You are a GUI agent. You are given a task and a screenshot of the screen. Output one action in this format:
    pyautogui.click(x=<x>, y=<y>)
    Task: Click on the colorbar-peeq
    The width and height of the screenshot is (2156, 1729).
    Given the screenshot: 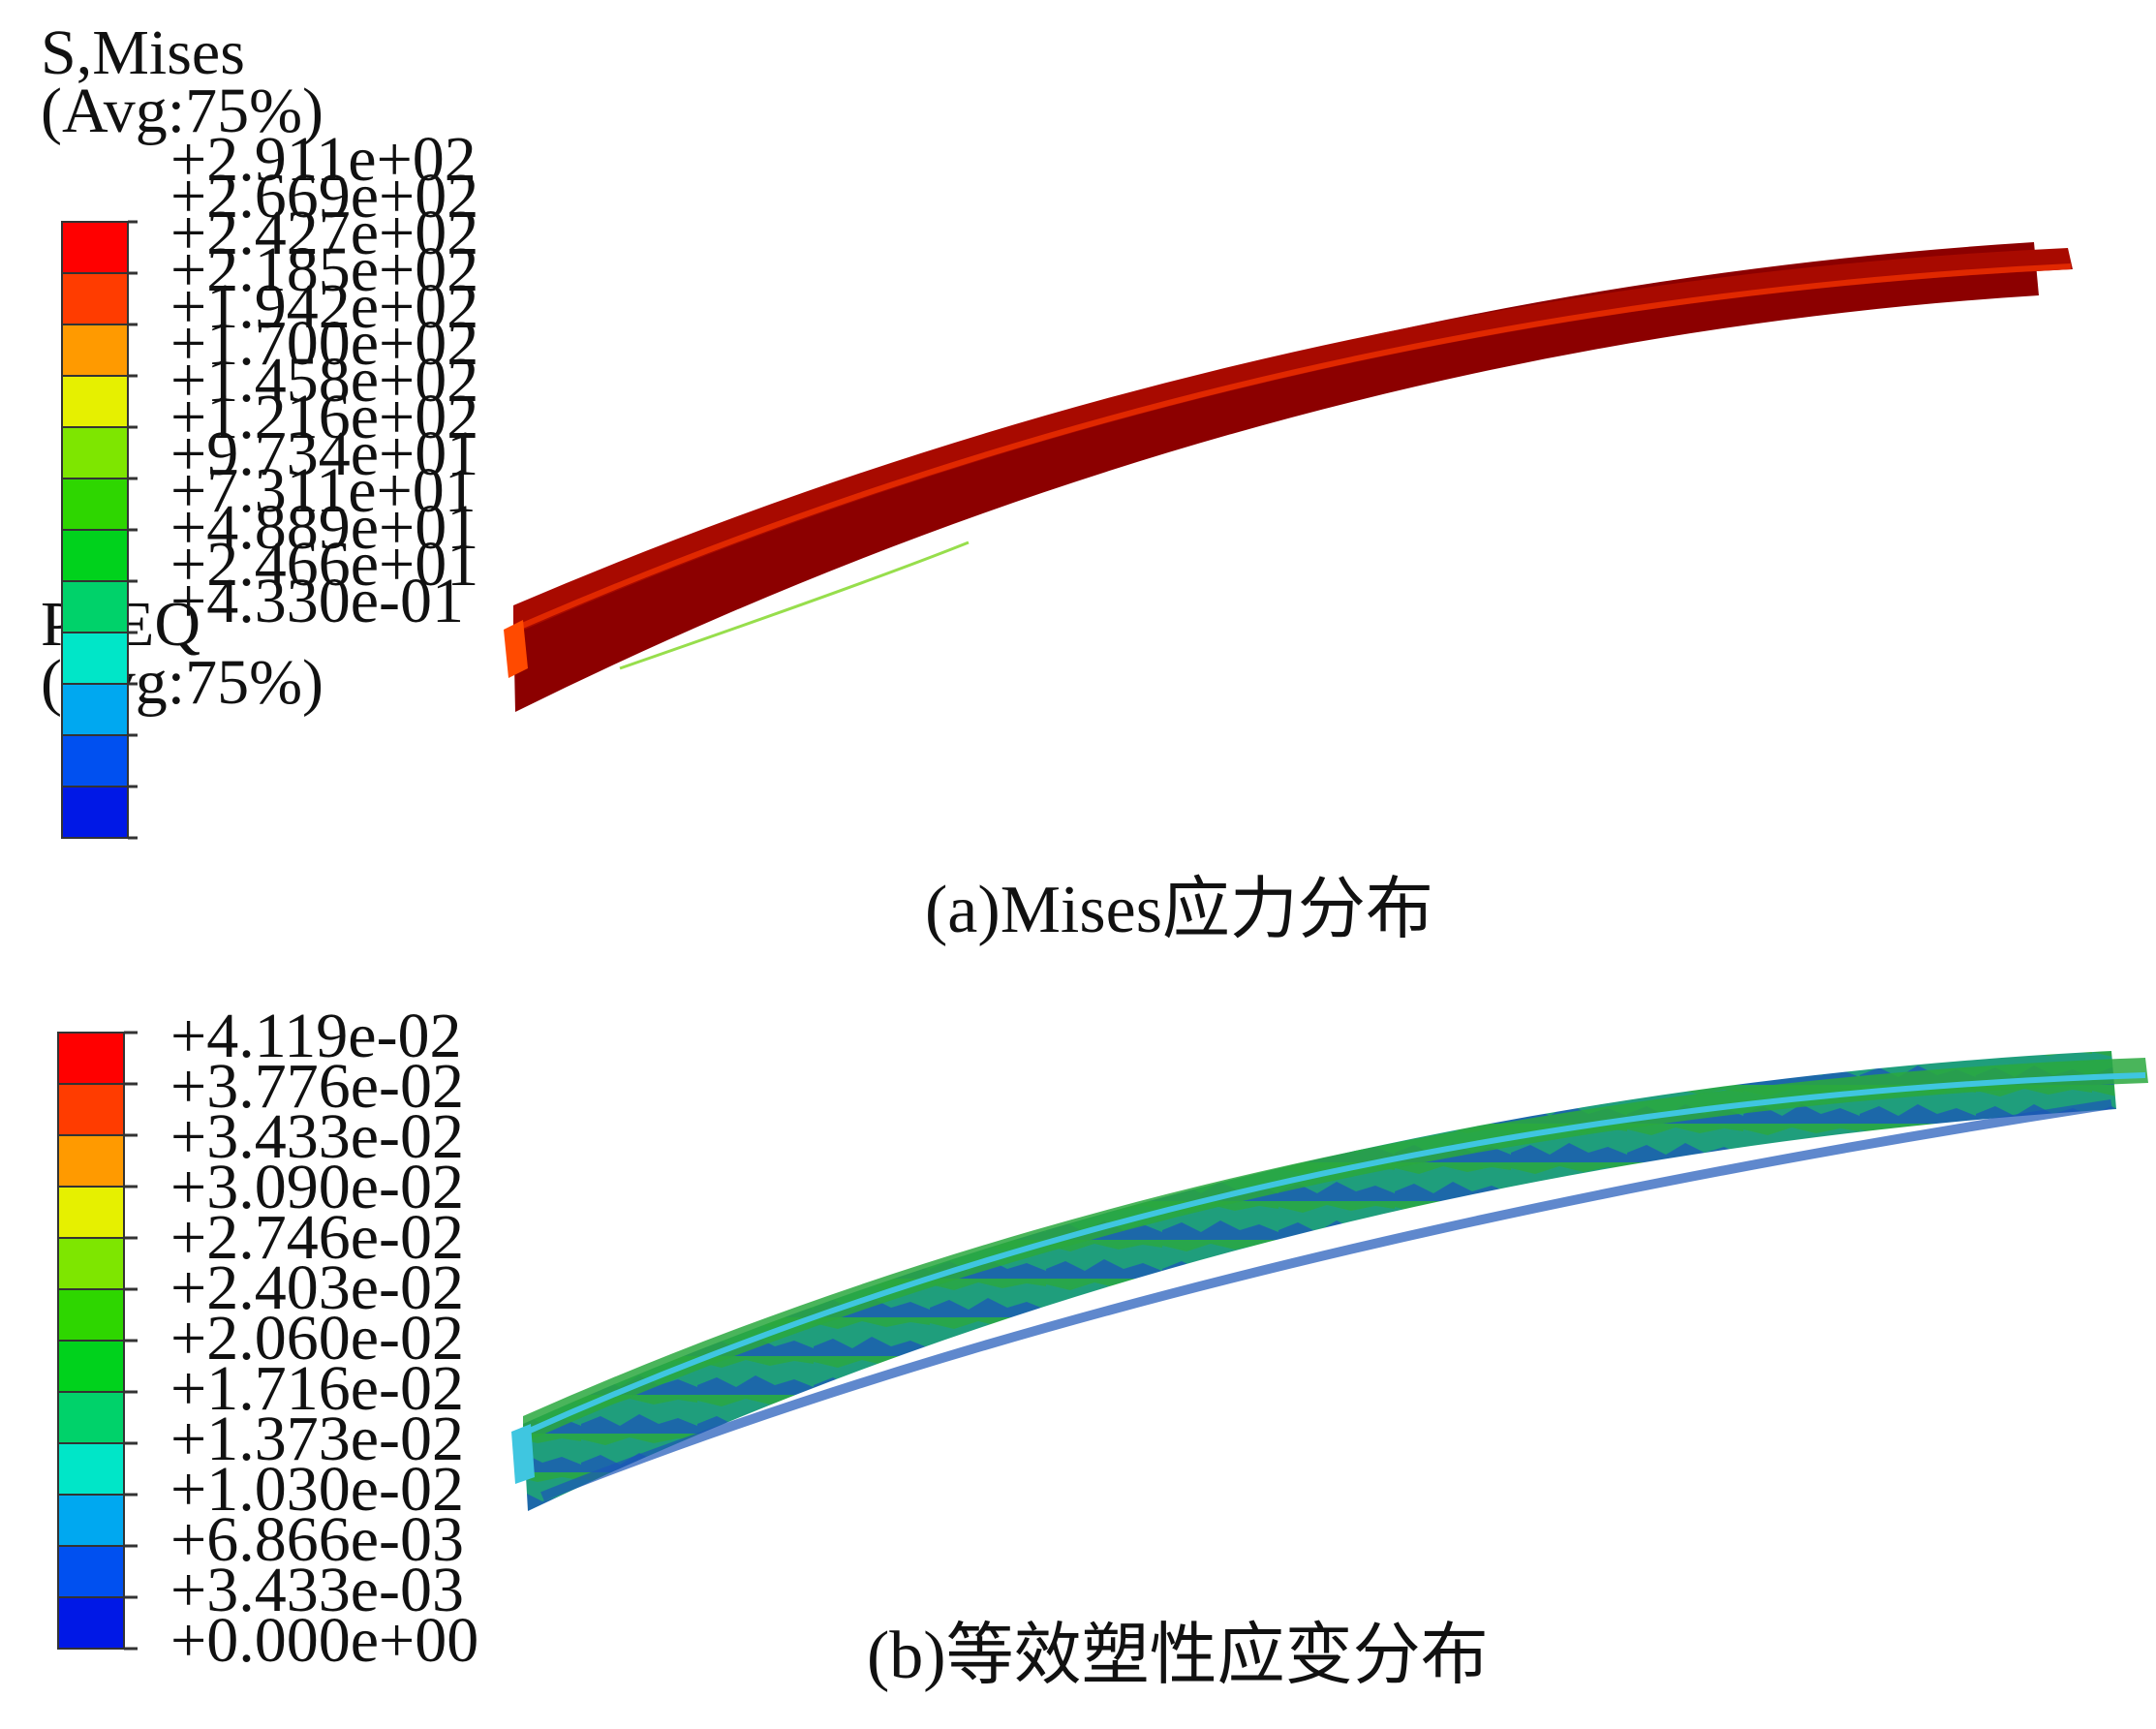 What is the action you would take?
    pyautogui.click(x=97, y=1341)
    